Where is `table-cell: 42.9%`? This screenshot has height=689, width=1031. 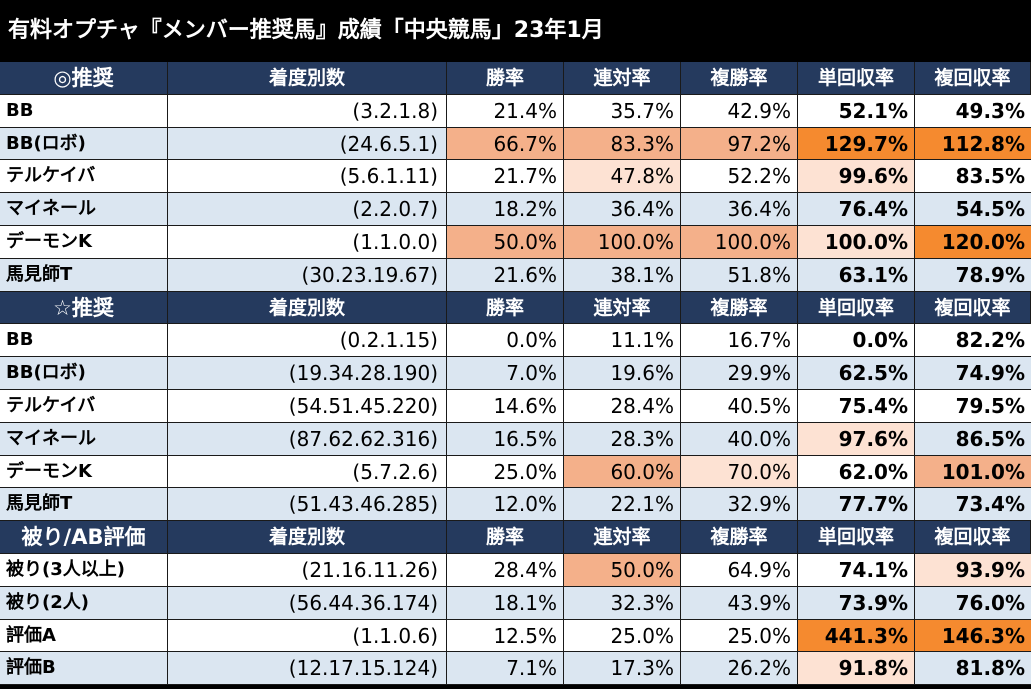
table-cell: 42.9% is located at coordinates (739, 110).